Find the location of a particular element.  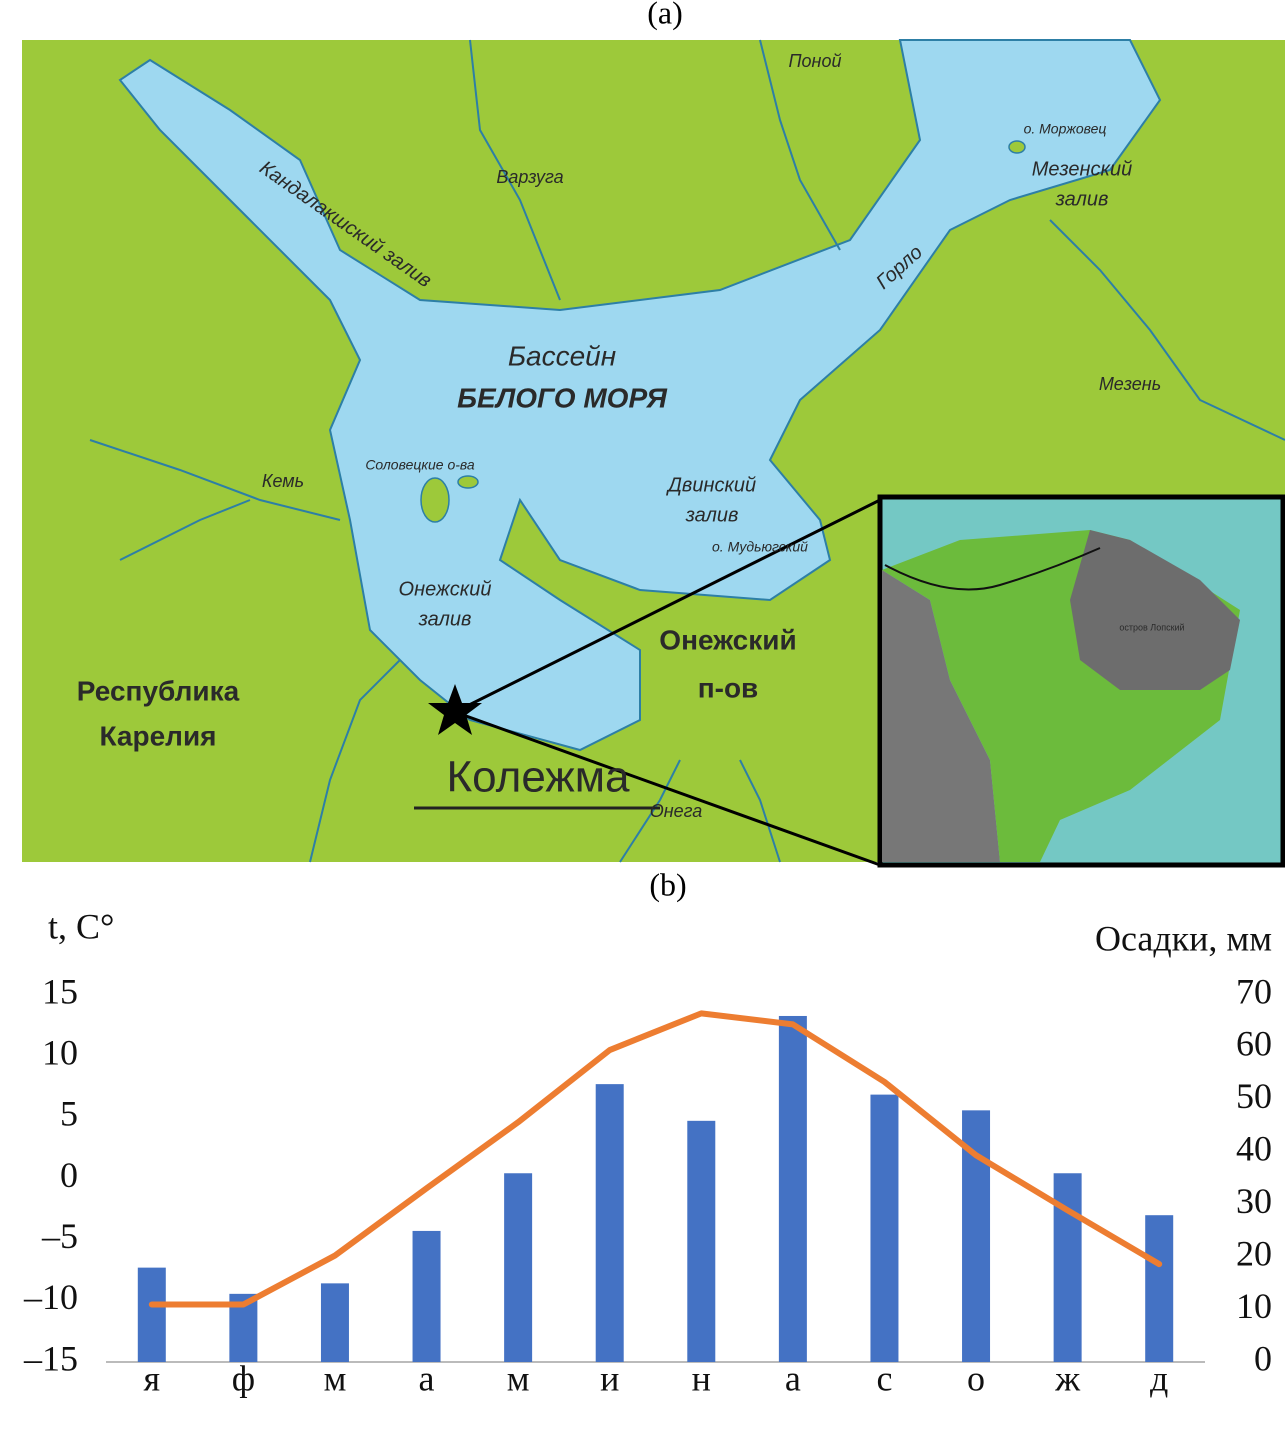

x-tick-label: я is located at coordinates (152, 1378).